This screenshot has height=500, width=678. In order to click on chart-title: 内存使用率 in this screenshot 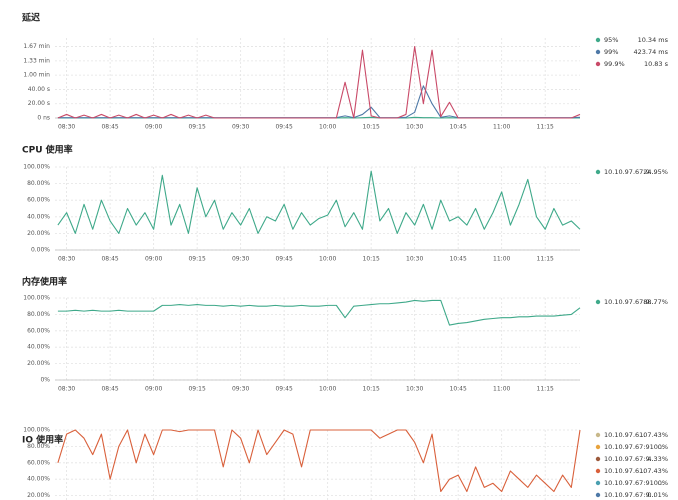, I will do `click(44, 282)`.